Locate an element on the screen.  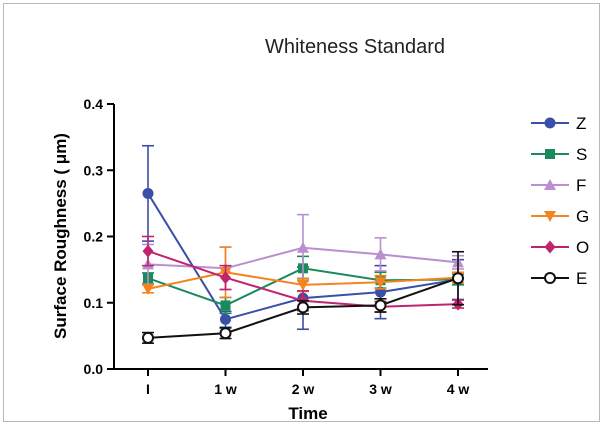
x-tick-label: 2 w is located at coordinates (303, 389).